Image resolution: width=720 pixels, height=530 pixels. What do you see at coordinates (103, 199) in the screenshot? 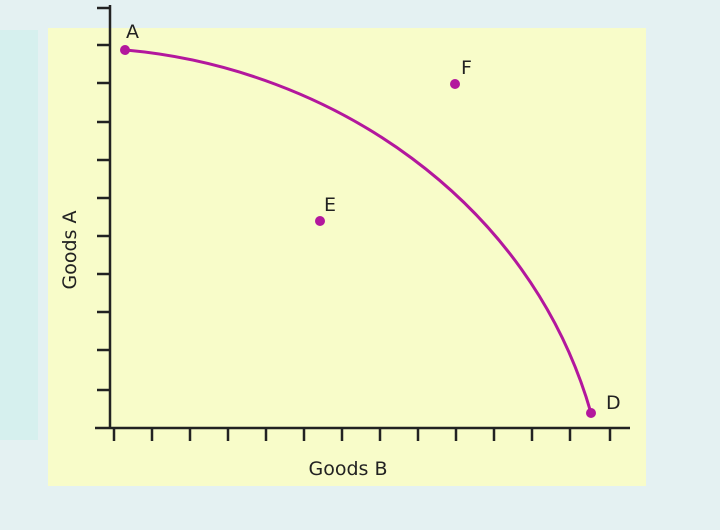
I see `y-ticks` at bounding box center [103, 199].